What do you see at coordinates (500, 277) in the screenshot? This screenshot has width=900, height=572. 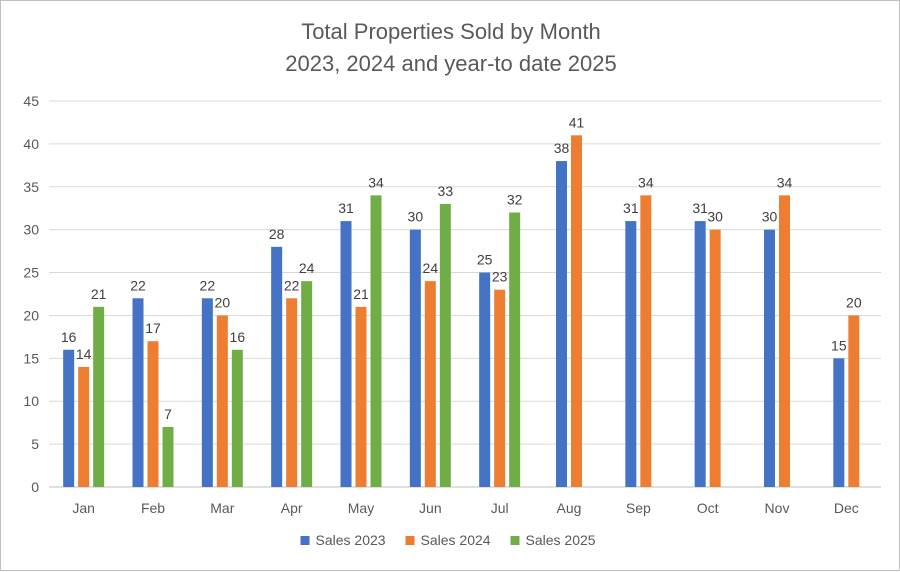 I see `data-label: 23` at bounding box center [500, 277].